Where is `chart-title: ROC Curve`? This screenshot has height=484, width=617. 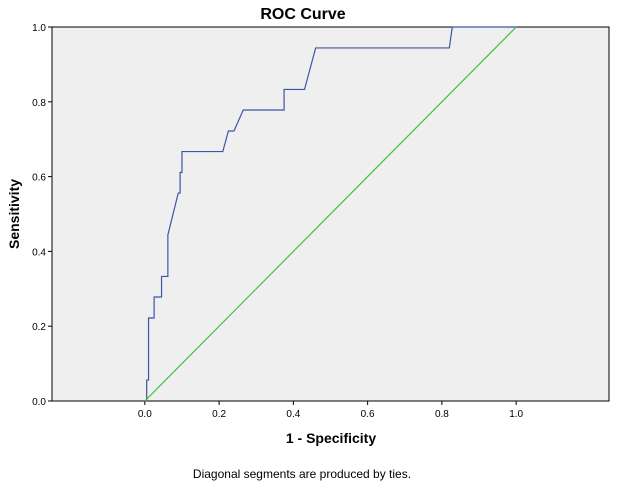 chart-title: ROC Curve is located at coordinates (302, 14).